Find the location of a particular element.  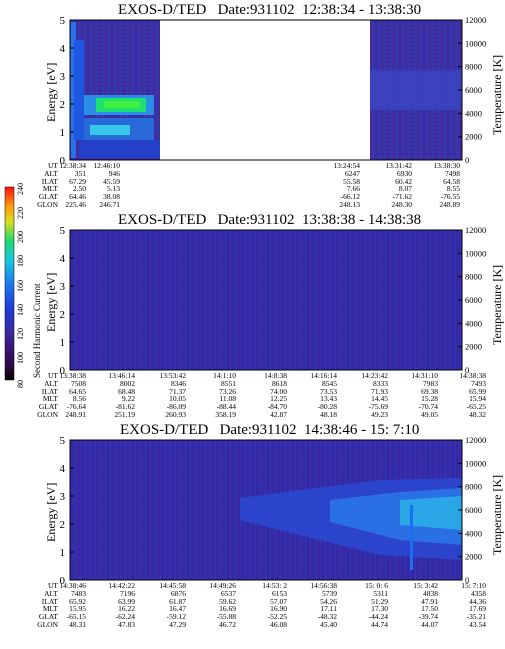

panel-2-y2tick-label: 10000 is located at coordinates (475, 253).